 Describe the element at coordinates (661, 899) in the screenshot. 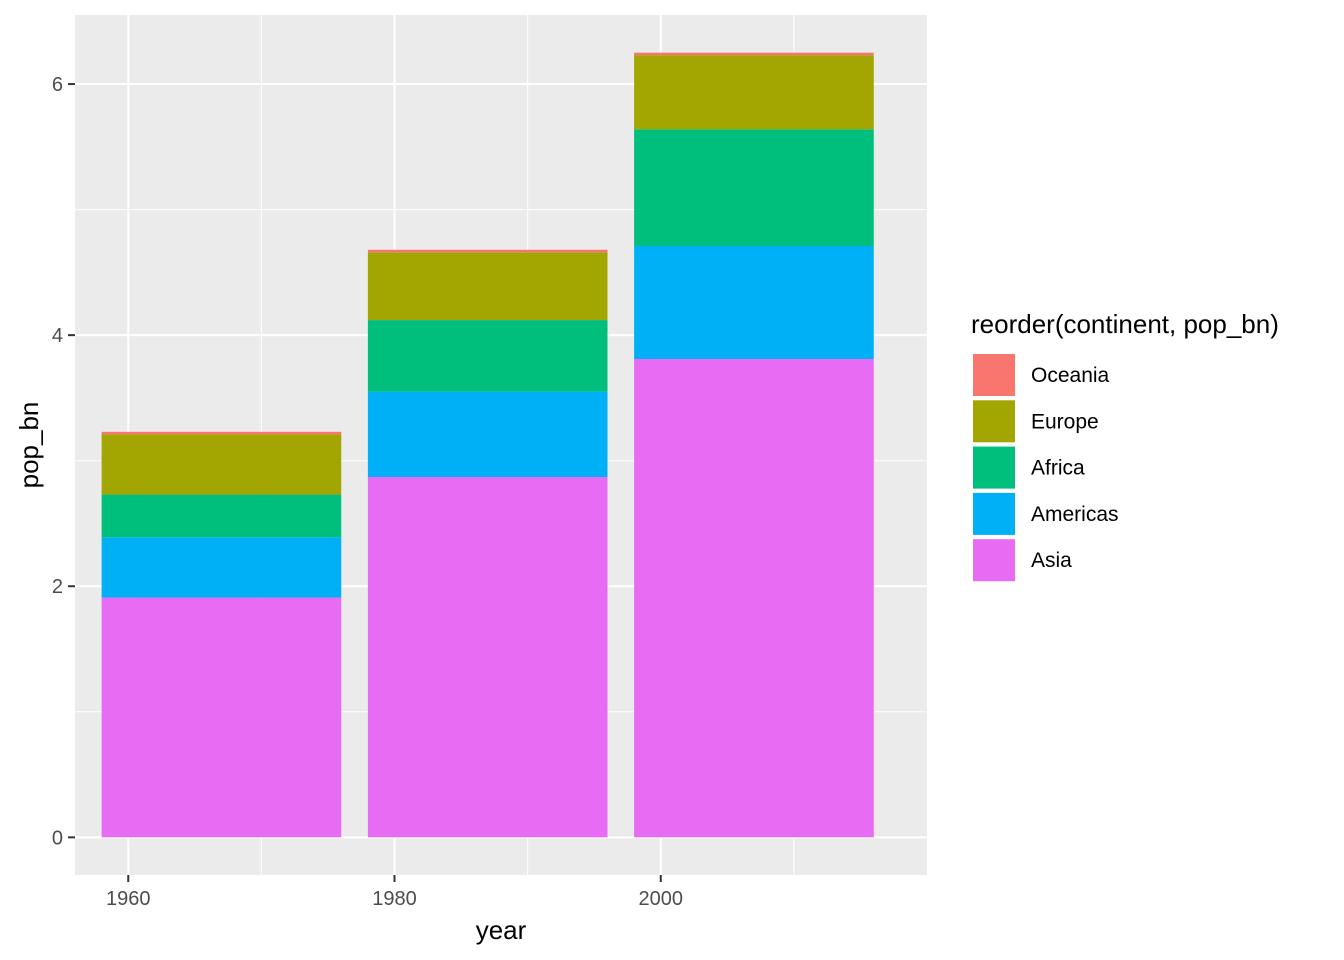

I see `x-tick-label: 2000` at that location.